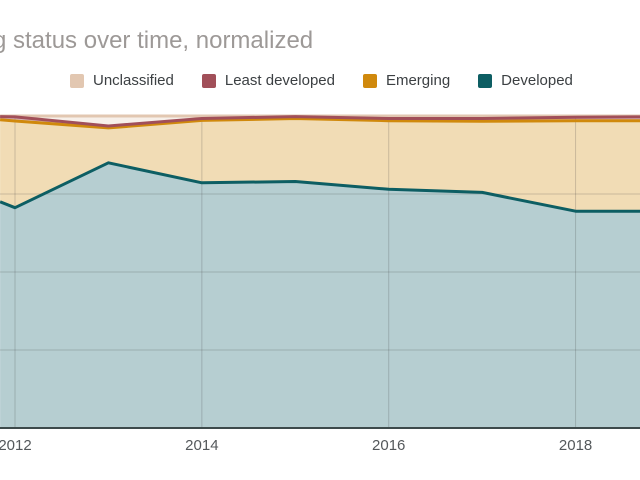  I want to click on x-tick-label-2018: 2018, so click(575, 445).